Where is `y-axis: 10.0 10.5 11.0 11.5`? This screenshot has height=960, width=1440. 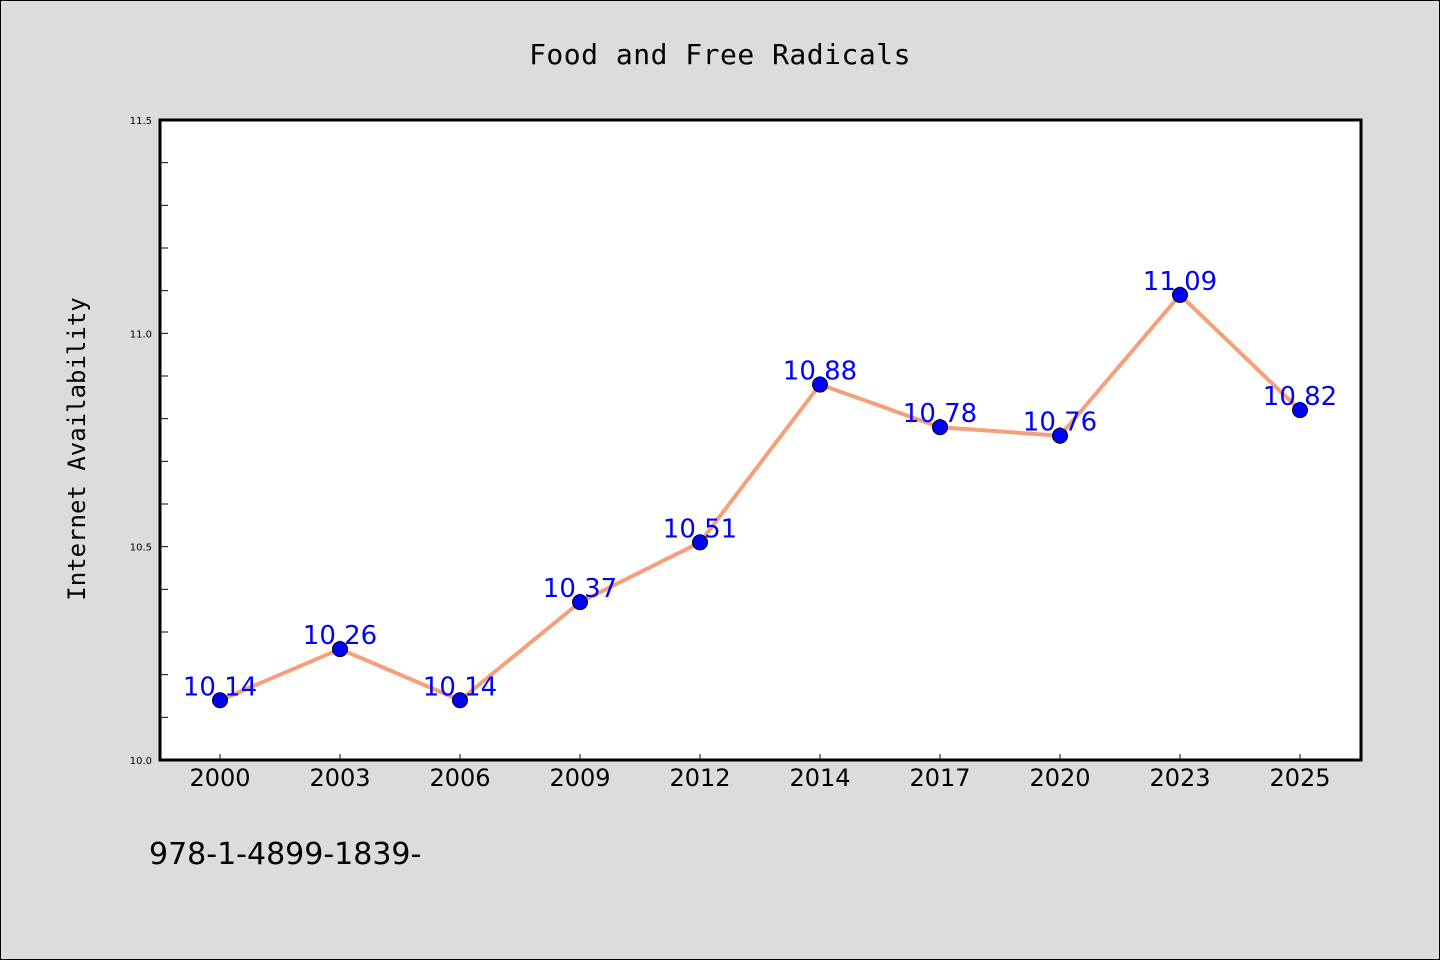
y-axis: 10.0 10.5 11.0 11.5 is located at coordinates (149, 441).